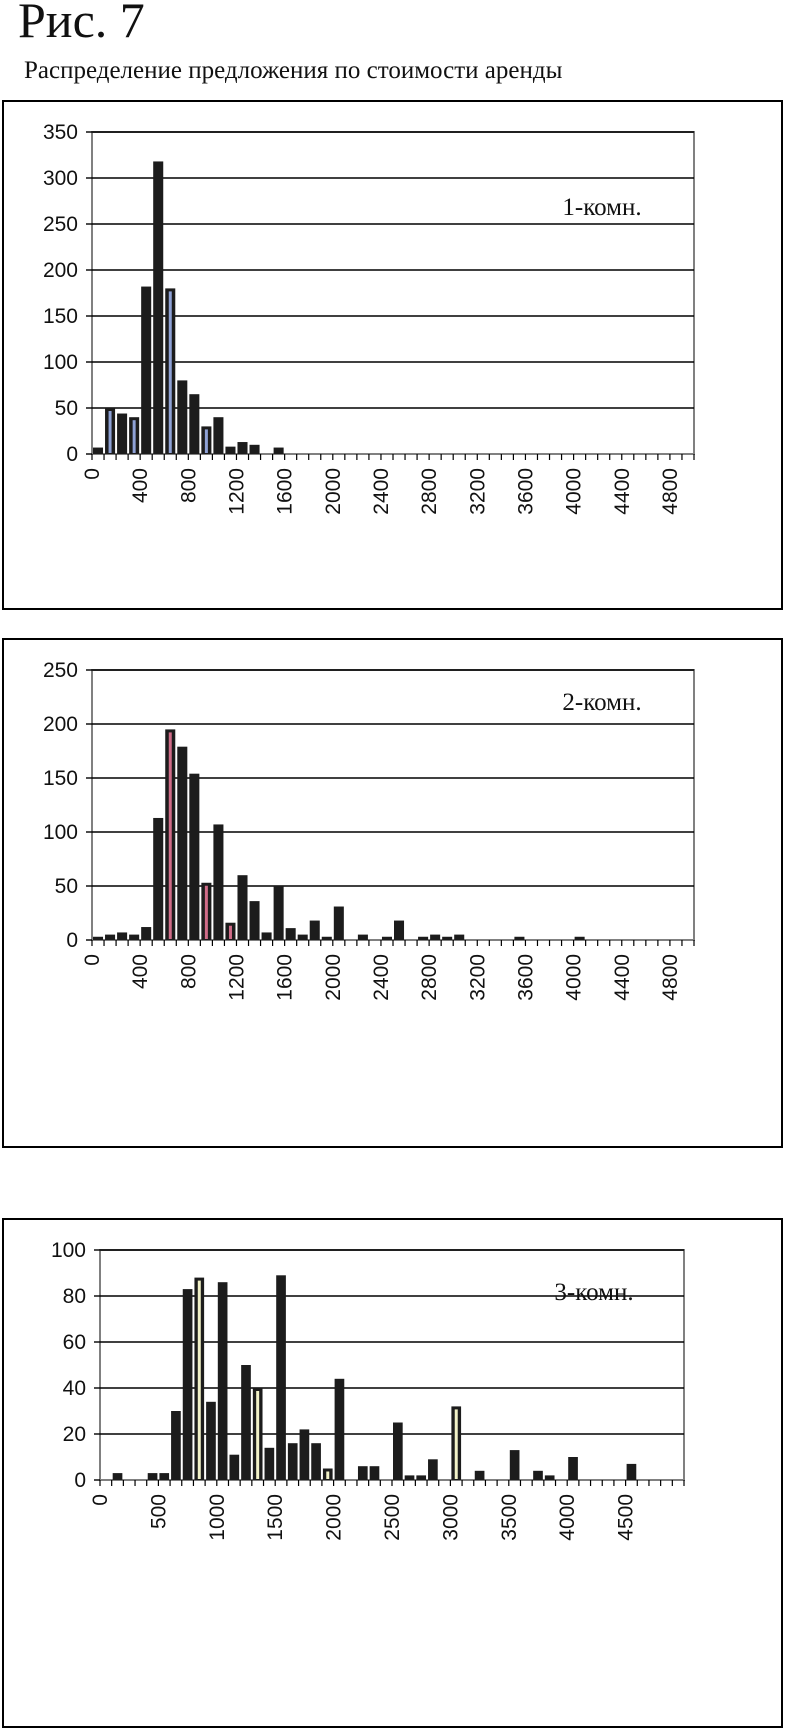 This screenshot has width=791, height=1731. Describe the element at coordinates (275, 1517) in the screenshot. I see `x-tick-label: 1500` at that location.